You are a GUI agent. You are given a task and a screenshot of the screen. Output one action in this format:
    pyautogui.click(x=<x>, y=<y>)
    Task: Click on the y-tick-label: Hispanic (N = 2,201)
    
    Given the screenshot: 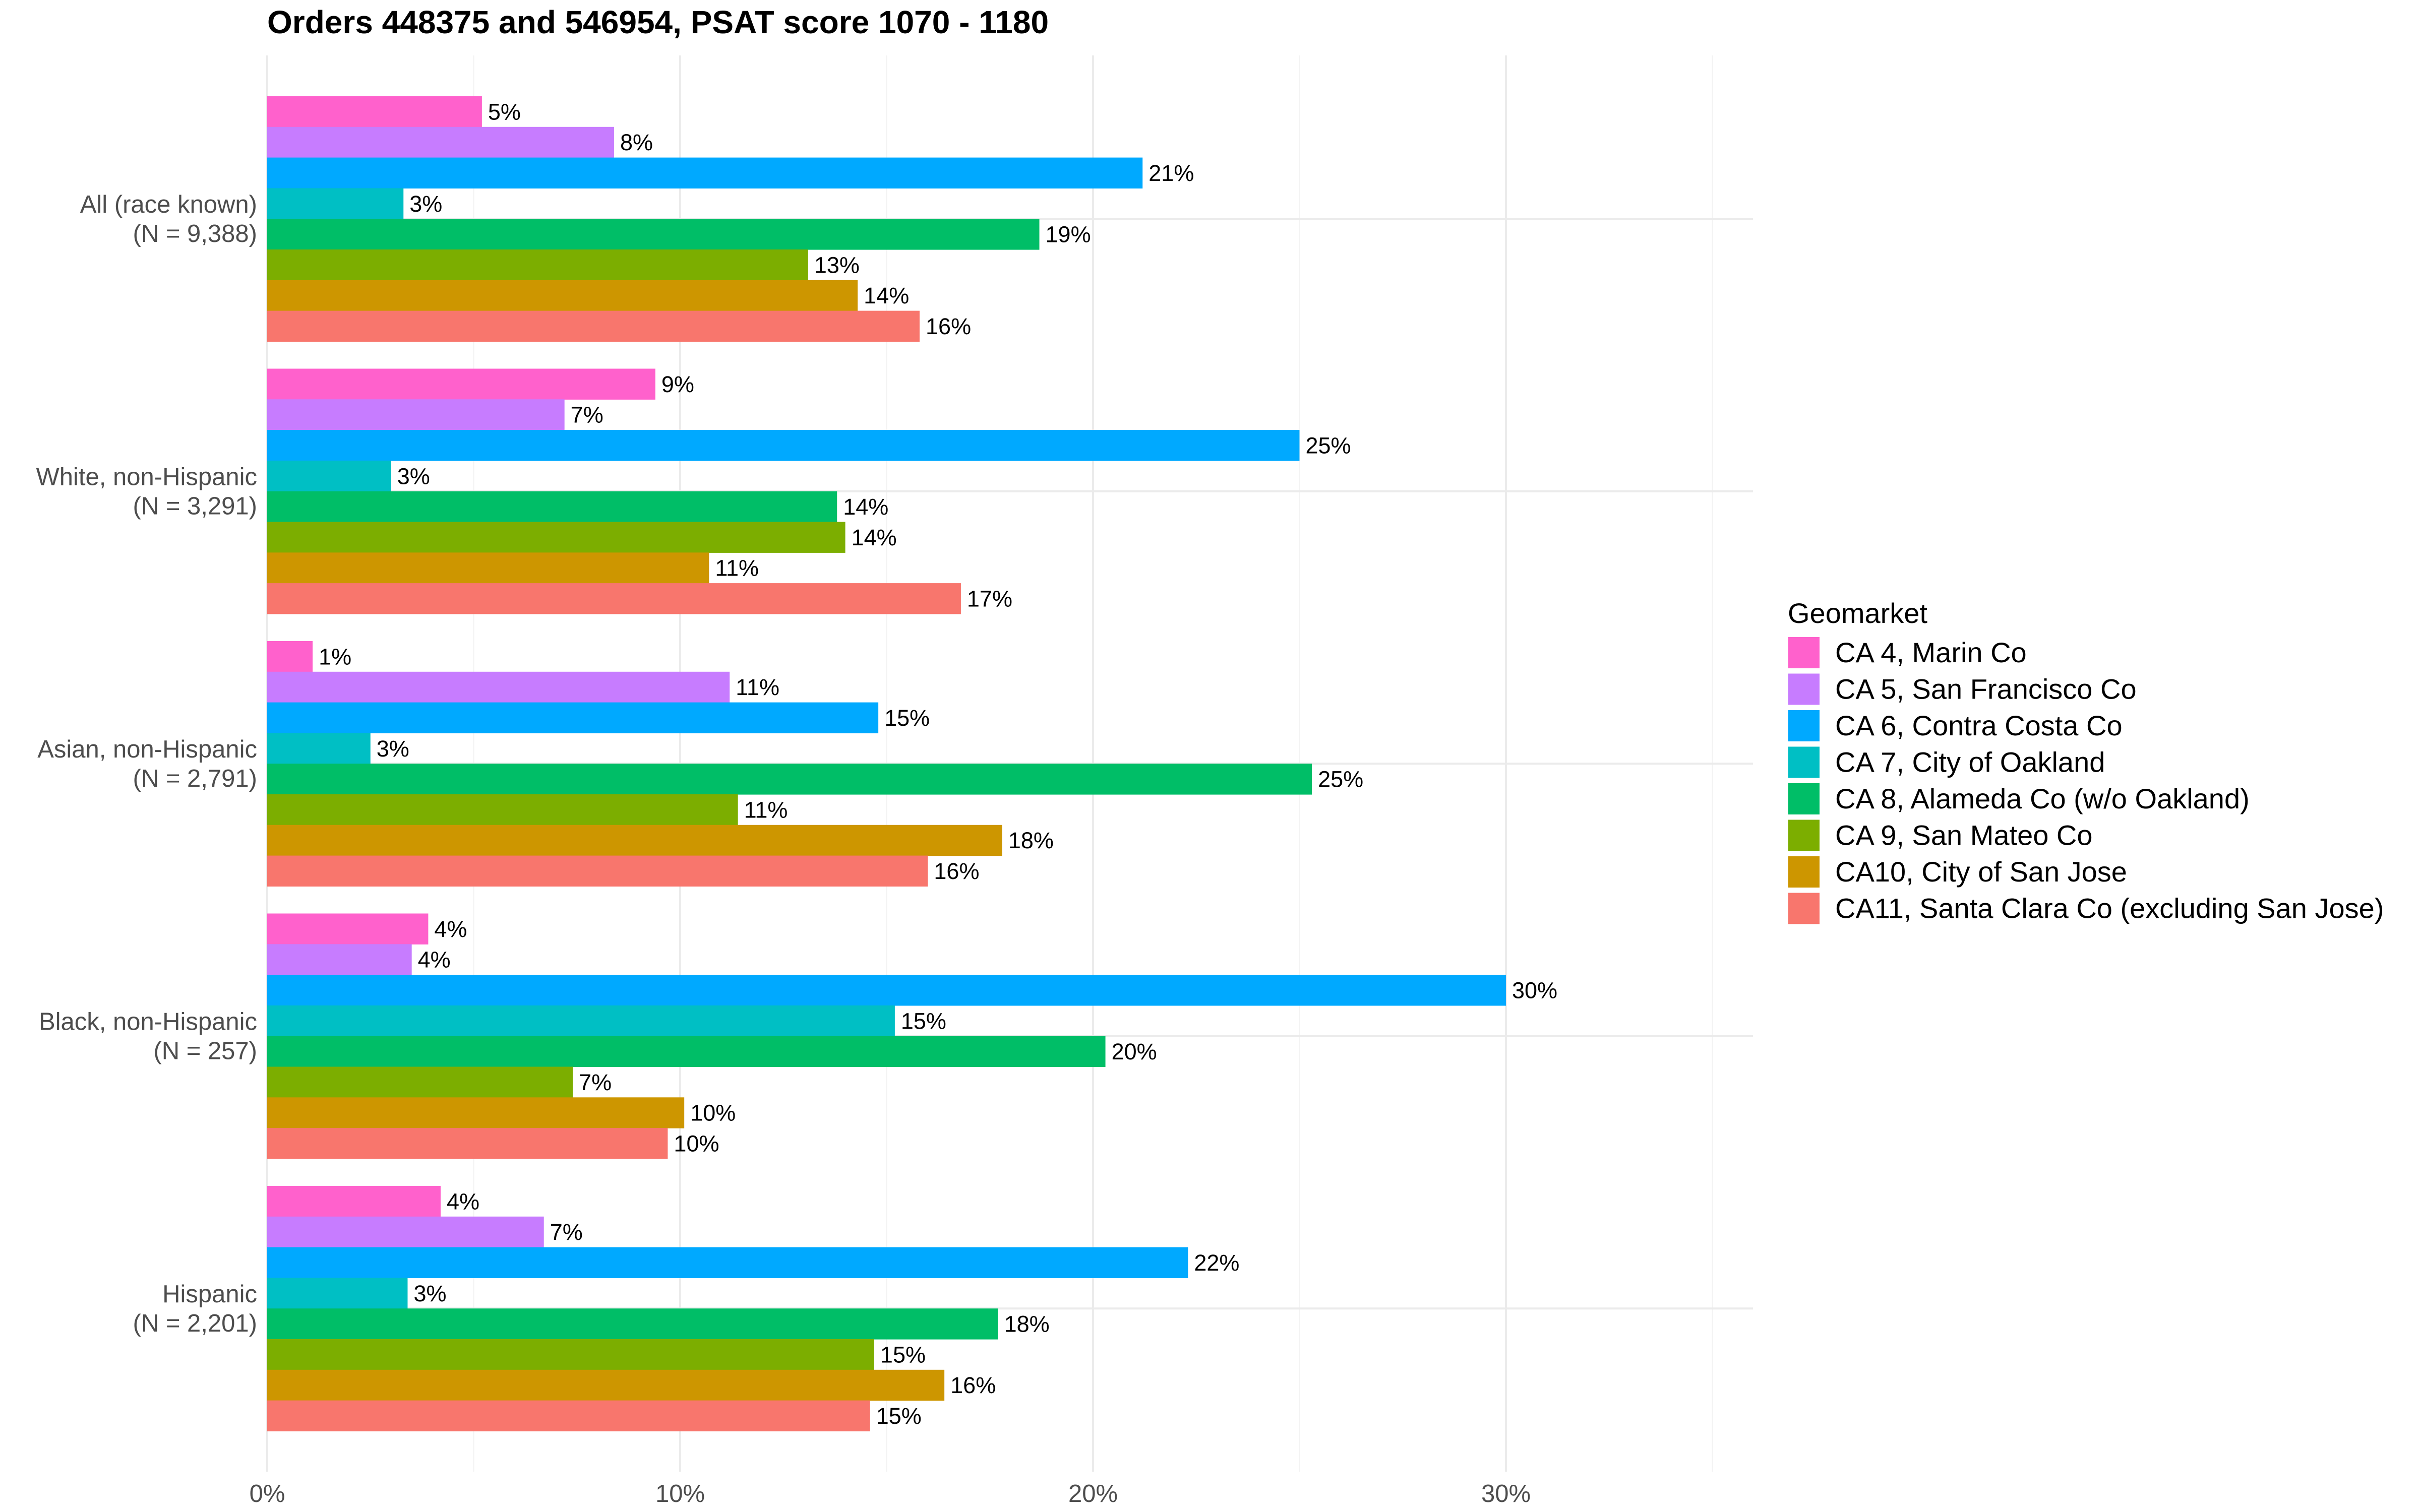 What is the action you would take?
    pyautogui.click(x=195, y=1309)
    